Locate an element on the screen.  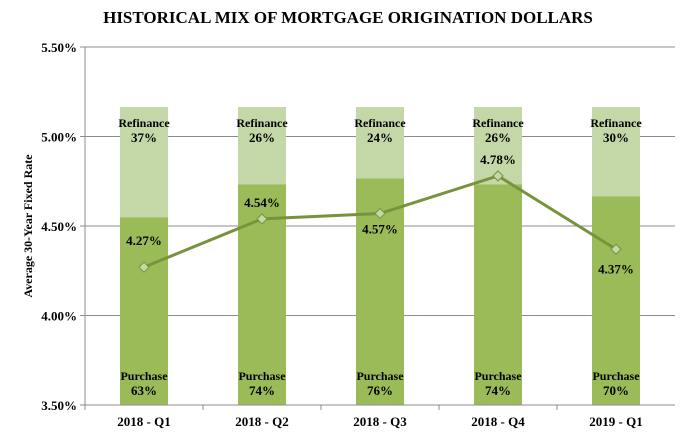
y-tick-label: 3.50% is located at coordinates (59, 405).